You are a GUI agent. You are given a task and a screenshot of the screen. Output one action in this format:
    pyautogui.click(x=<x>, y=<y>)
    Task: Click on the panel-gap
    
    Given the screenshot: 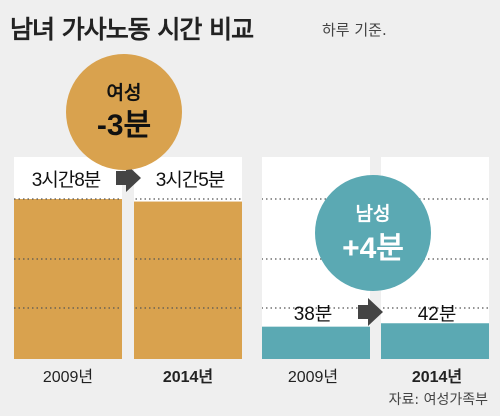 What is the action you would take?
    pyautogui.click(x=252, y=259)
    